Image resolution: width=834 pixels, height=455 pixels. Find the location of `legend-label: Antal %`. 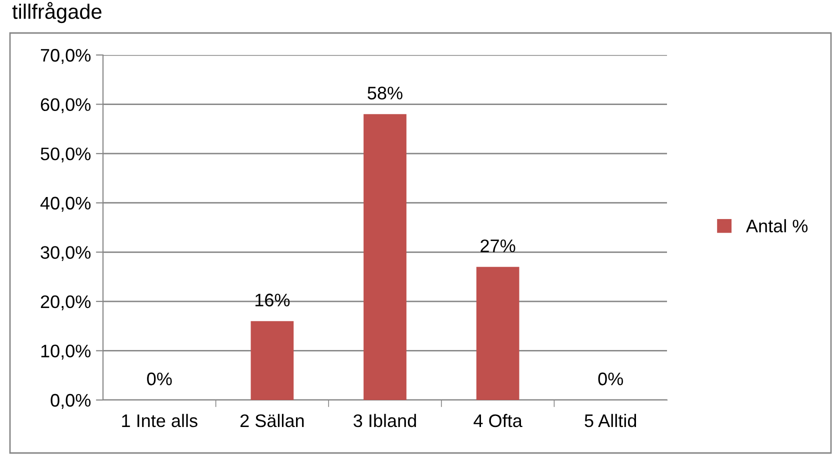

legend-label: Antal % is located at coordinates (777, 225).